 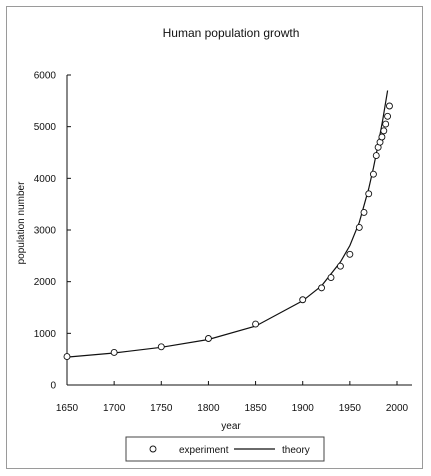 What do you see at coordinates (161, 408) in the screenshot?
I see `x-tick-label: 1750` at bounding box center [161, 408].